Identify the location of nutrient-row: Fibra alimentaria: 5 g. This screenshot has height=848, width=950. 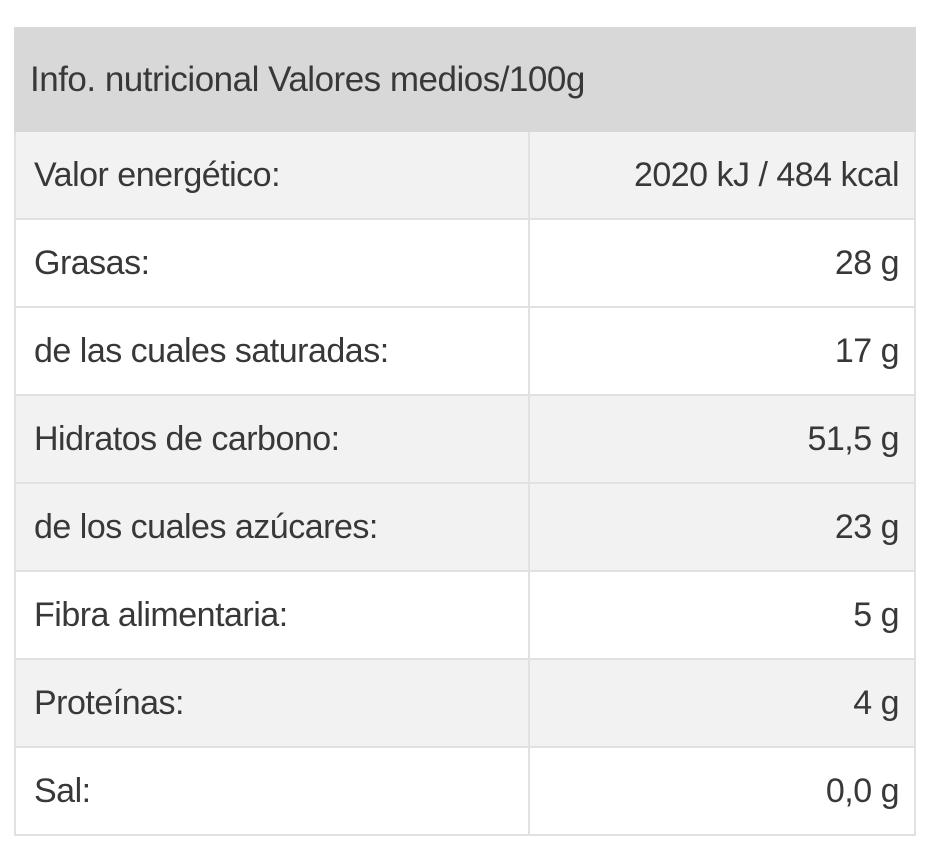
(465, 614).